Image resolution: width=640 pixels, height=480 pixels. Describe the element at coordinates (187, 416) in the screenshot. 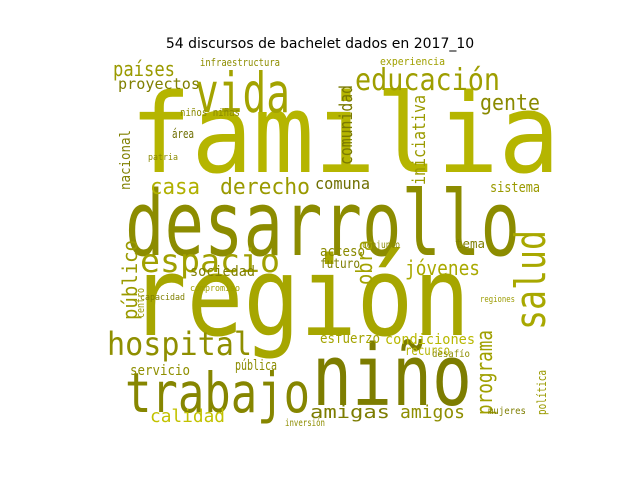

I see `word: calidad` at that location.